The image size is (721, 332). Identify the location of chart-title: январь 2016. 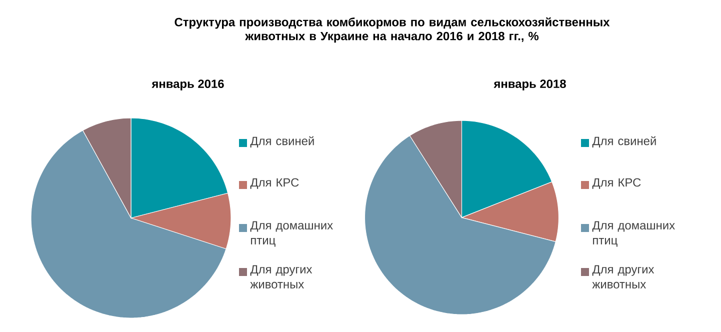
(188, 85).